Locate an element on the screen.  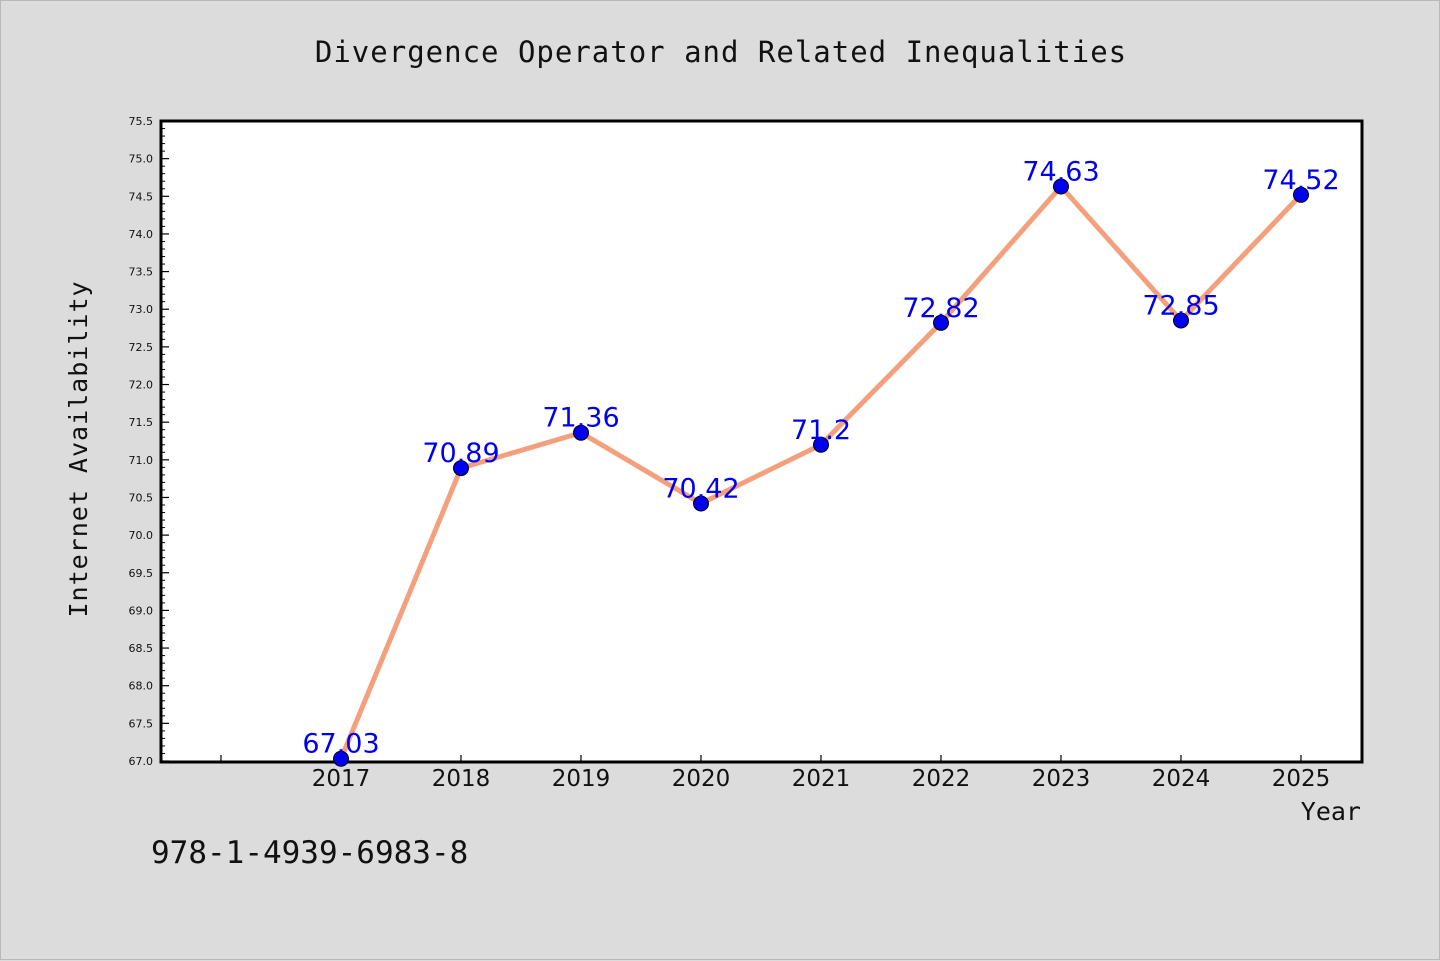
y-tick-label: 70.5 is located at coordinates (141, 497).